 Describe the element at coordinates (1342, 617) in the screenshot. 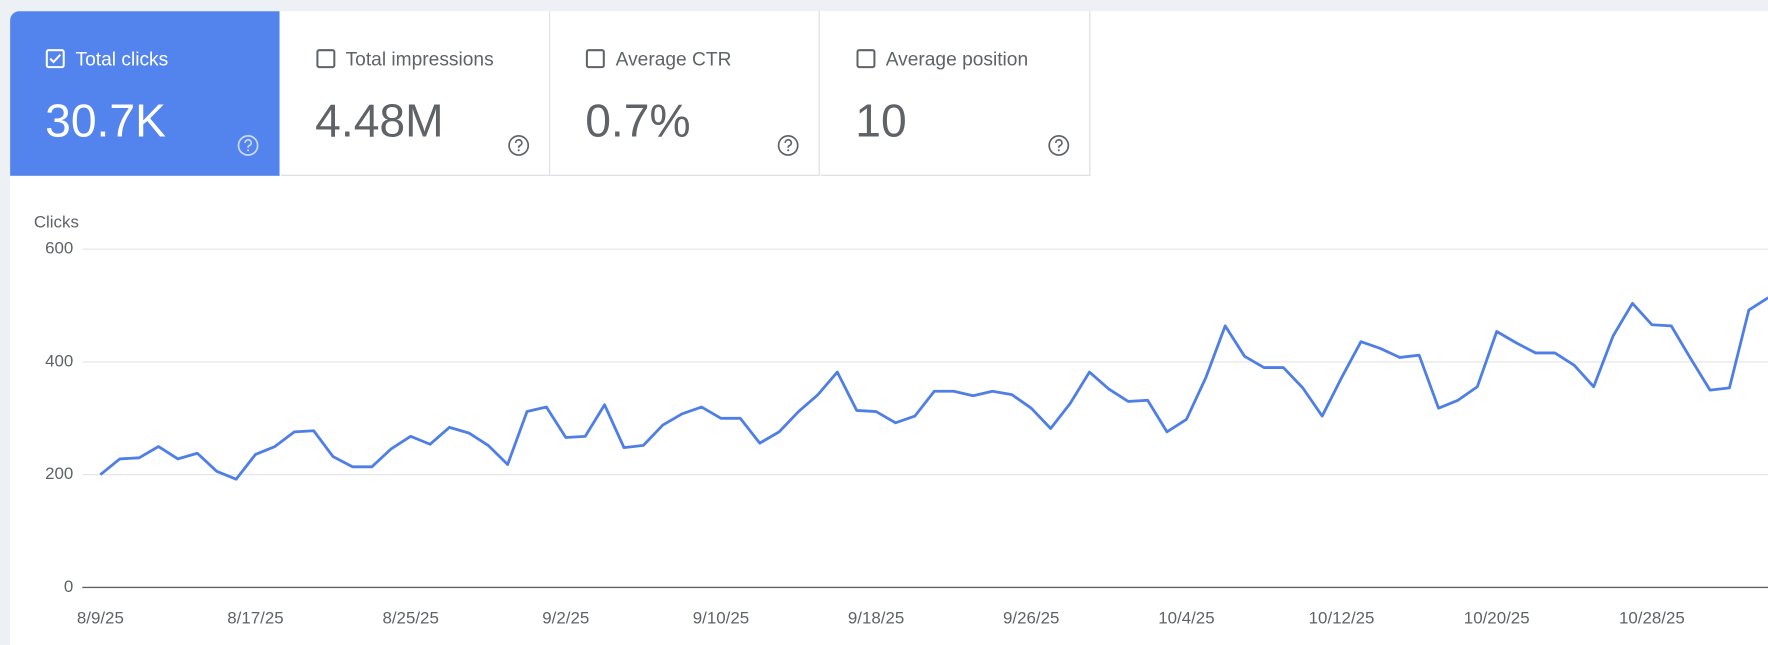

I see `x-tick-label: 10/12/25` at that location.